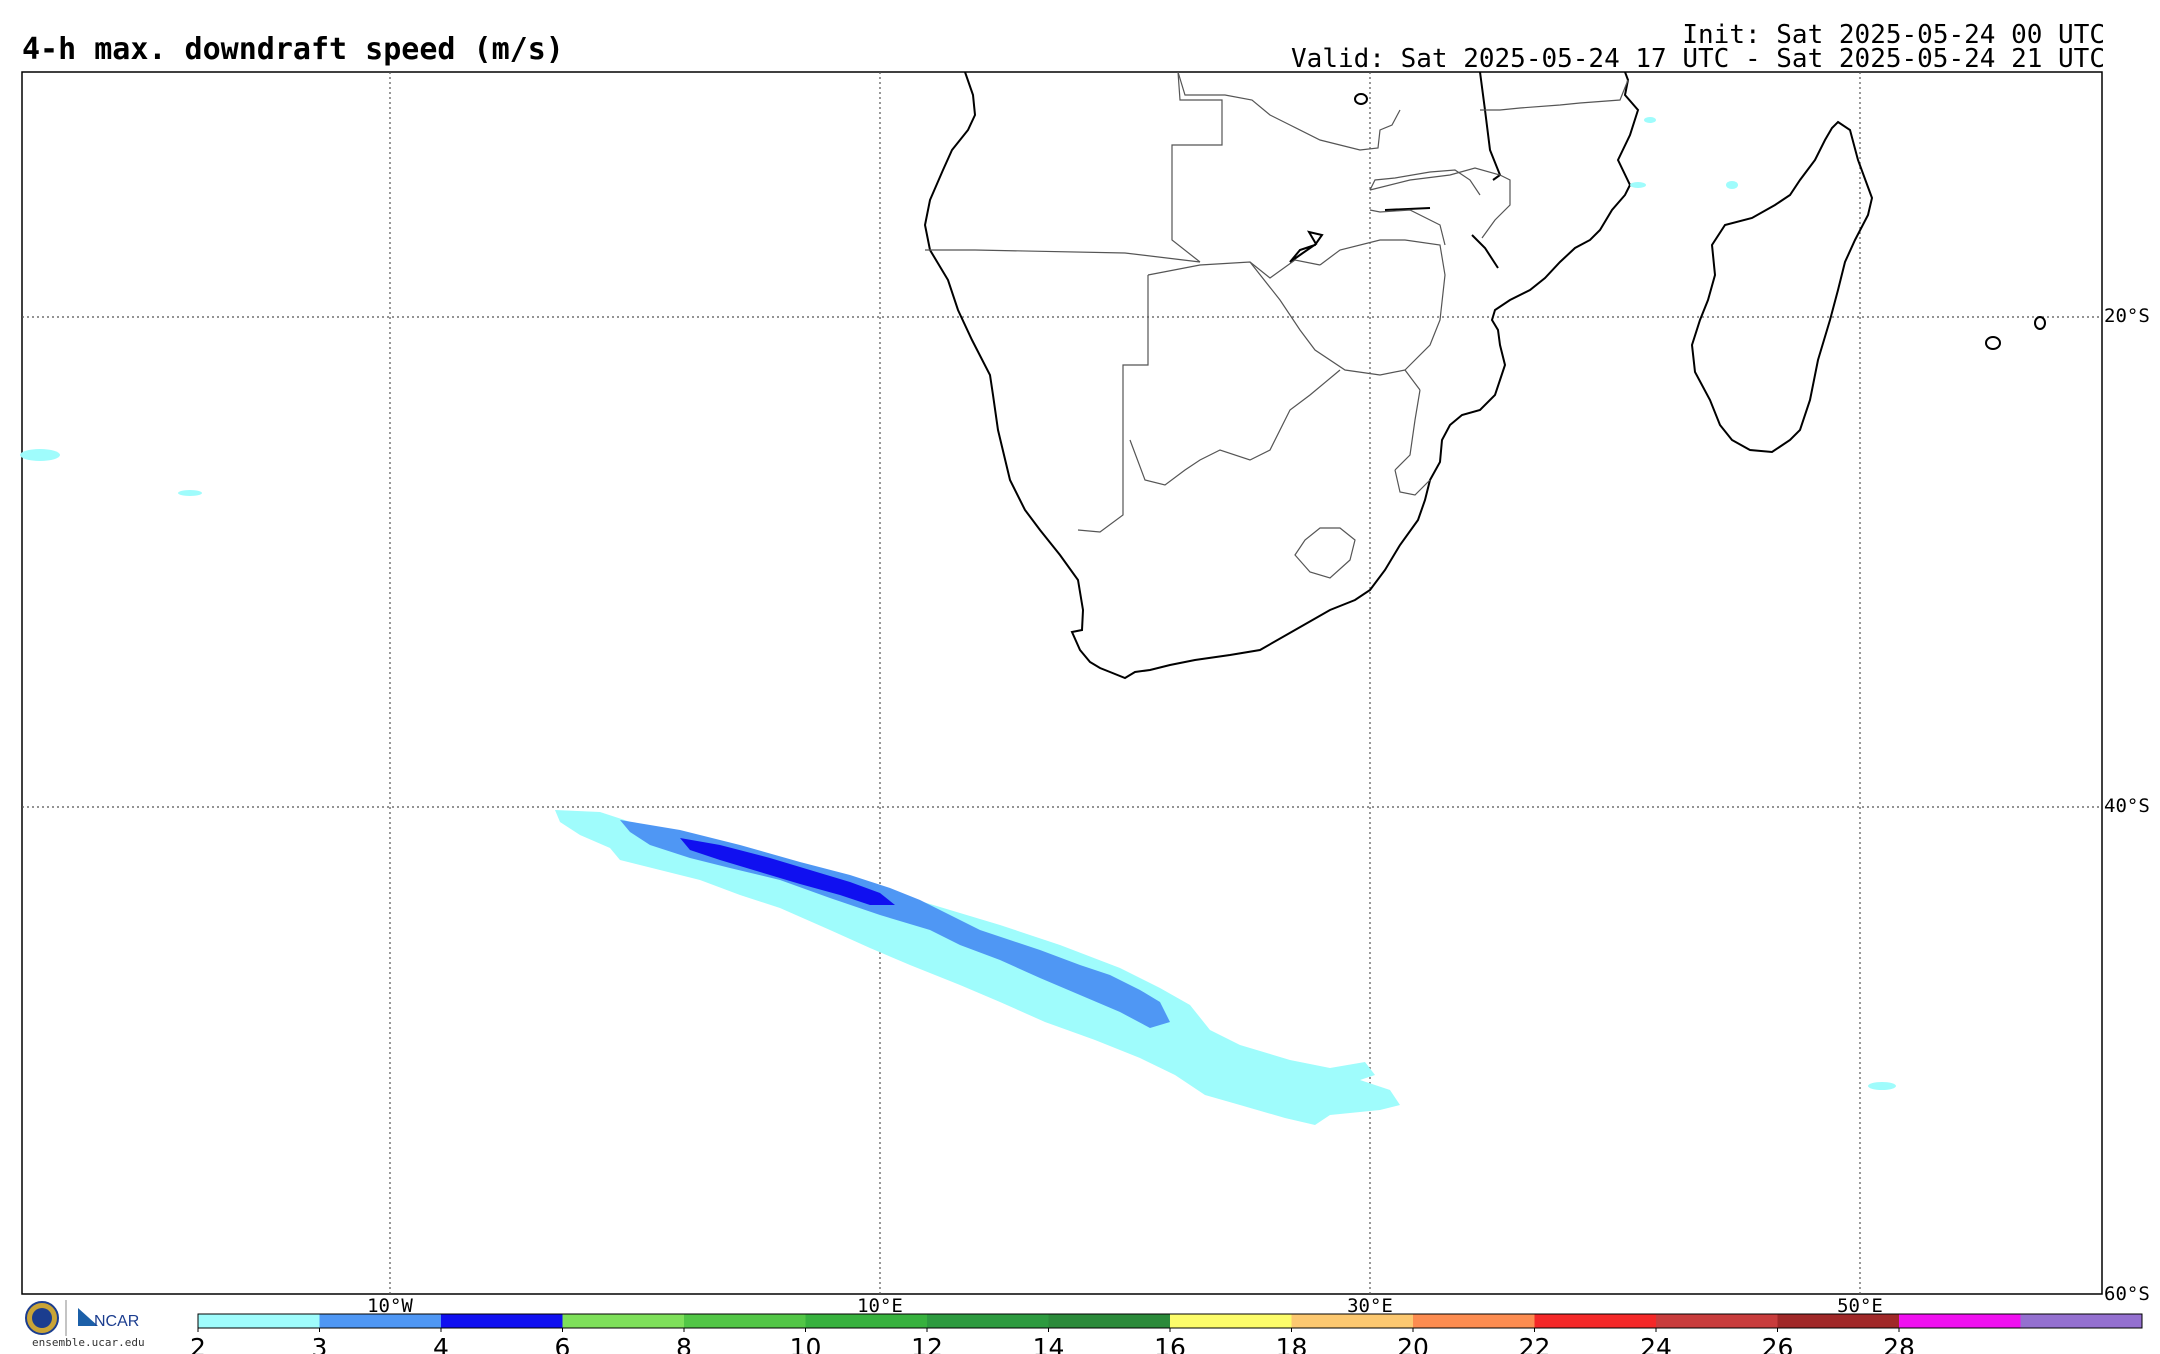  What do you see at coordinates (1170, 1343) in the screenshot?
I see `colorbar-tick-label: 16` at bounding box center [1170, 1343].